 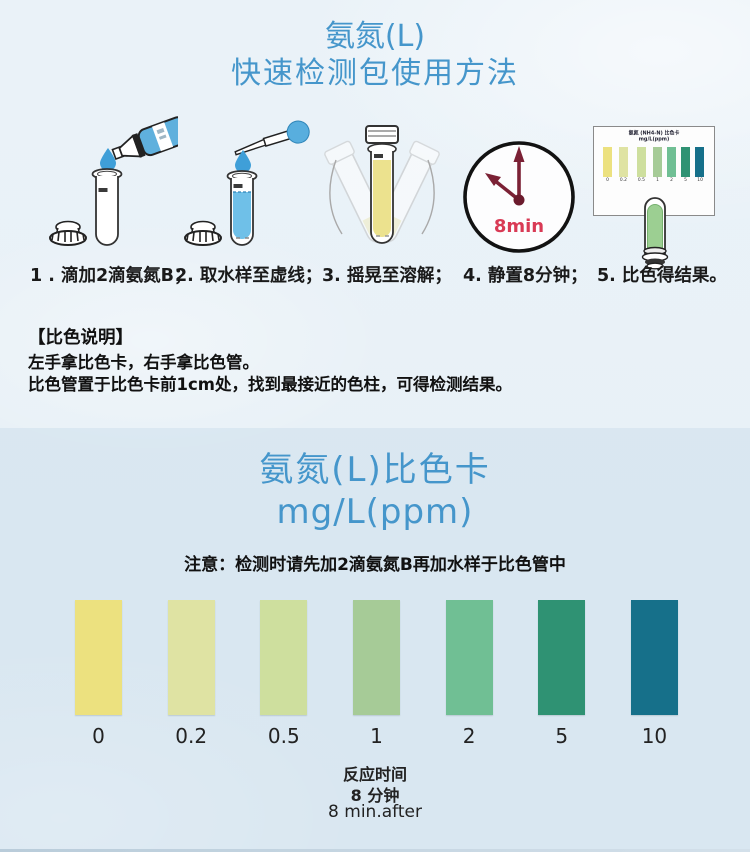 What do you see at coordinates (519, 197) in the screenshot?
I see `step4-illustration-clock-icon: 8min` at bounding box center [519, 197].